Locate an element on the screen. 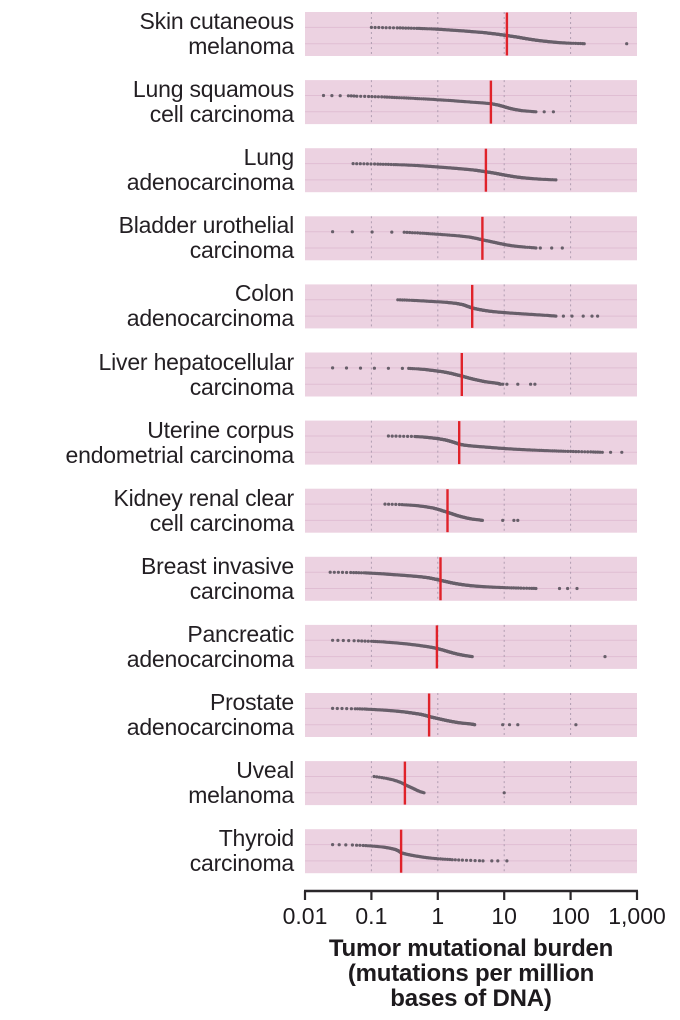  row-label-line: Breast invasive is located at coordinates (217, 565).